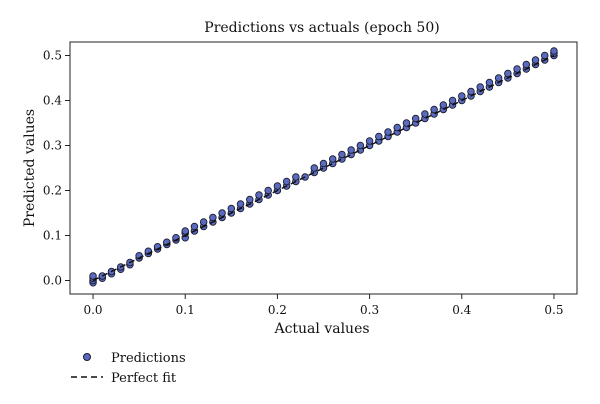 This screenshot has width=600, height=404. I want to click on x-tick-label: 0.0, so click(92, 310).